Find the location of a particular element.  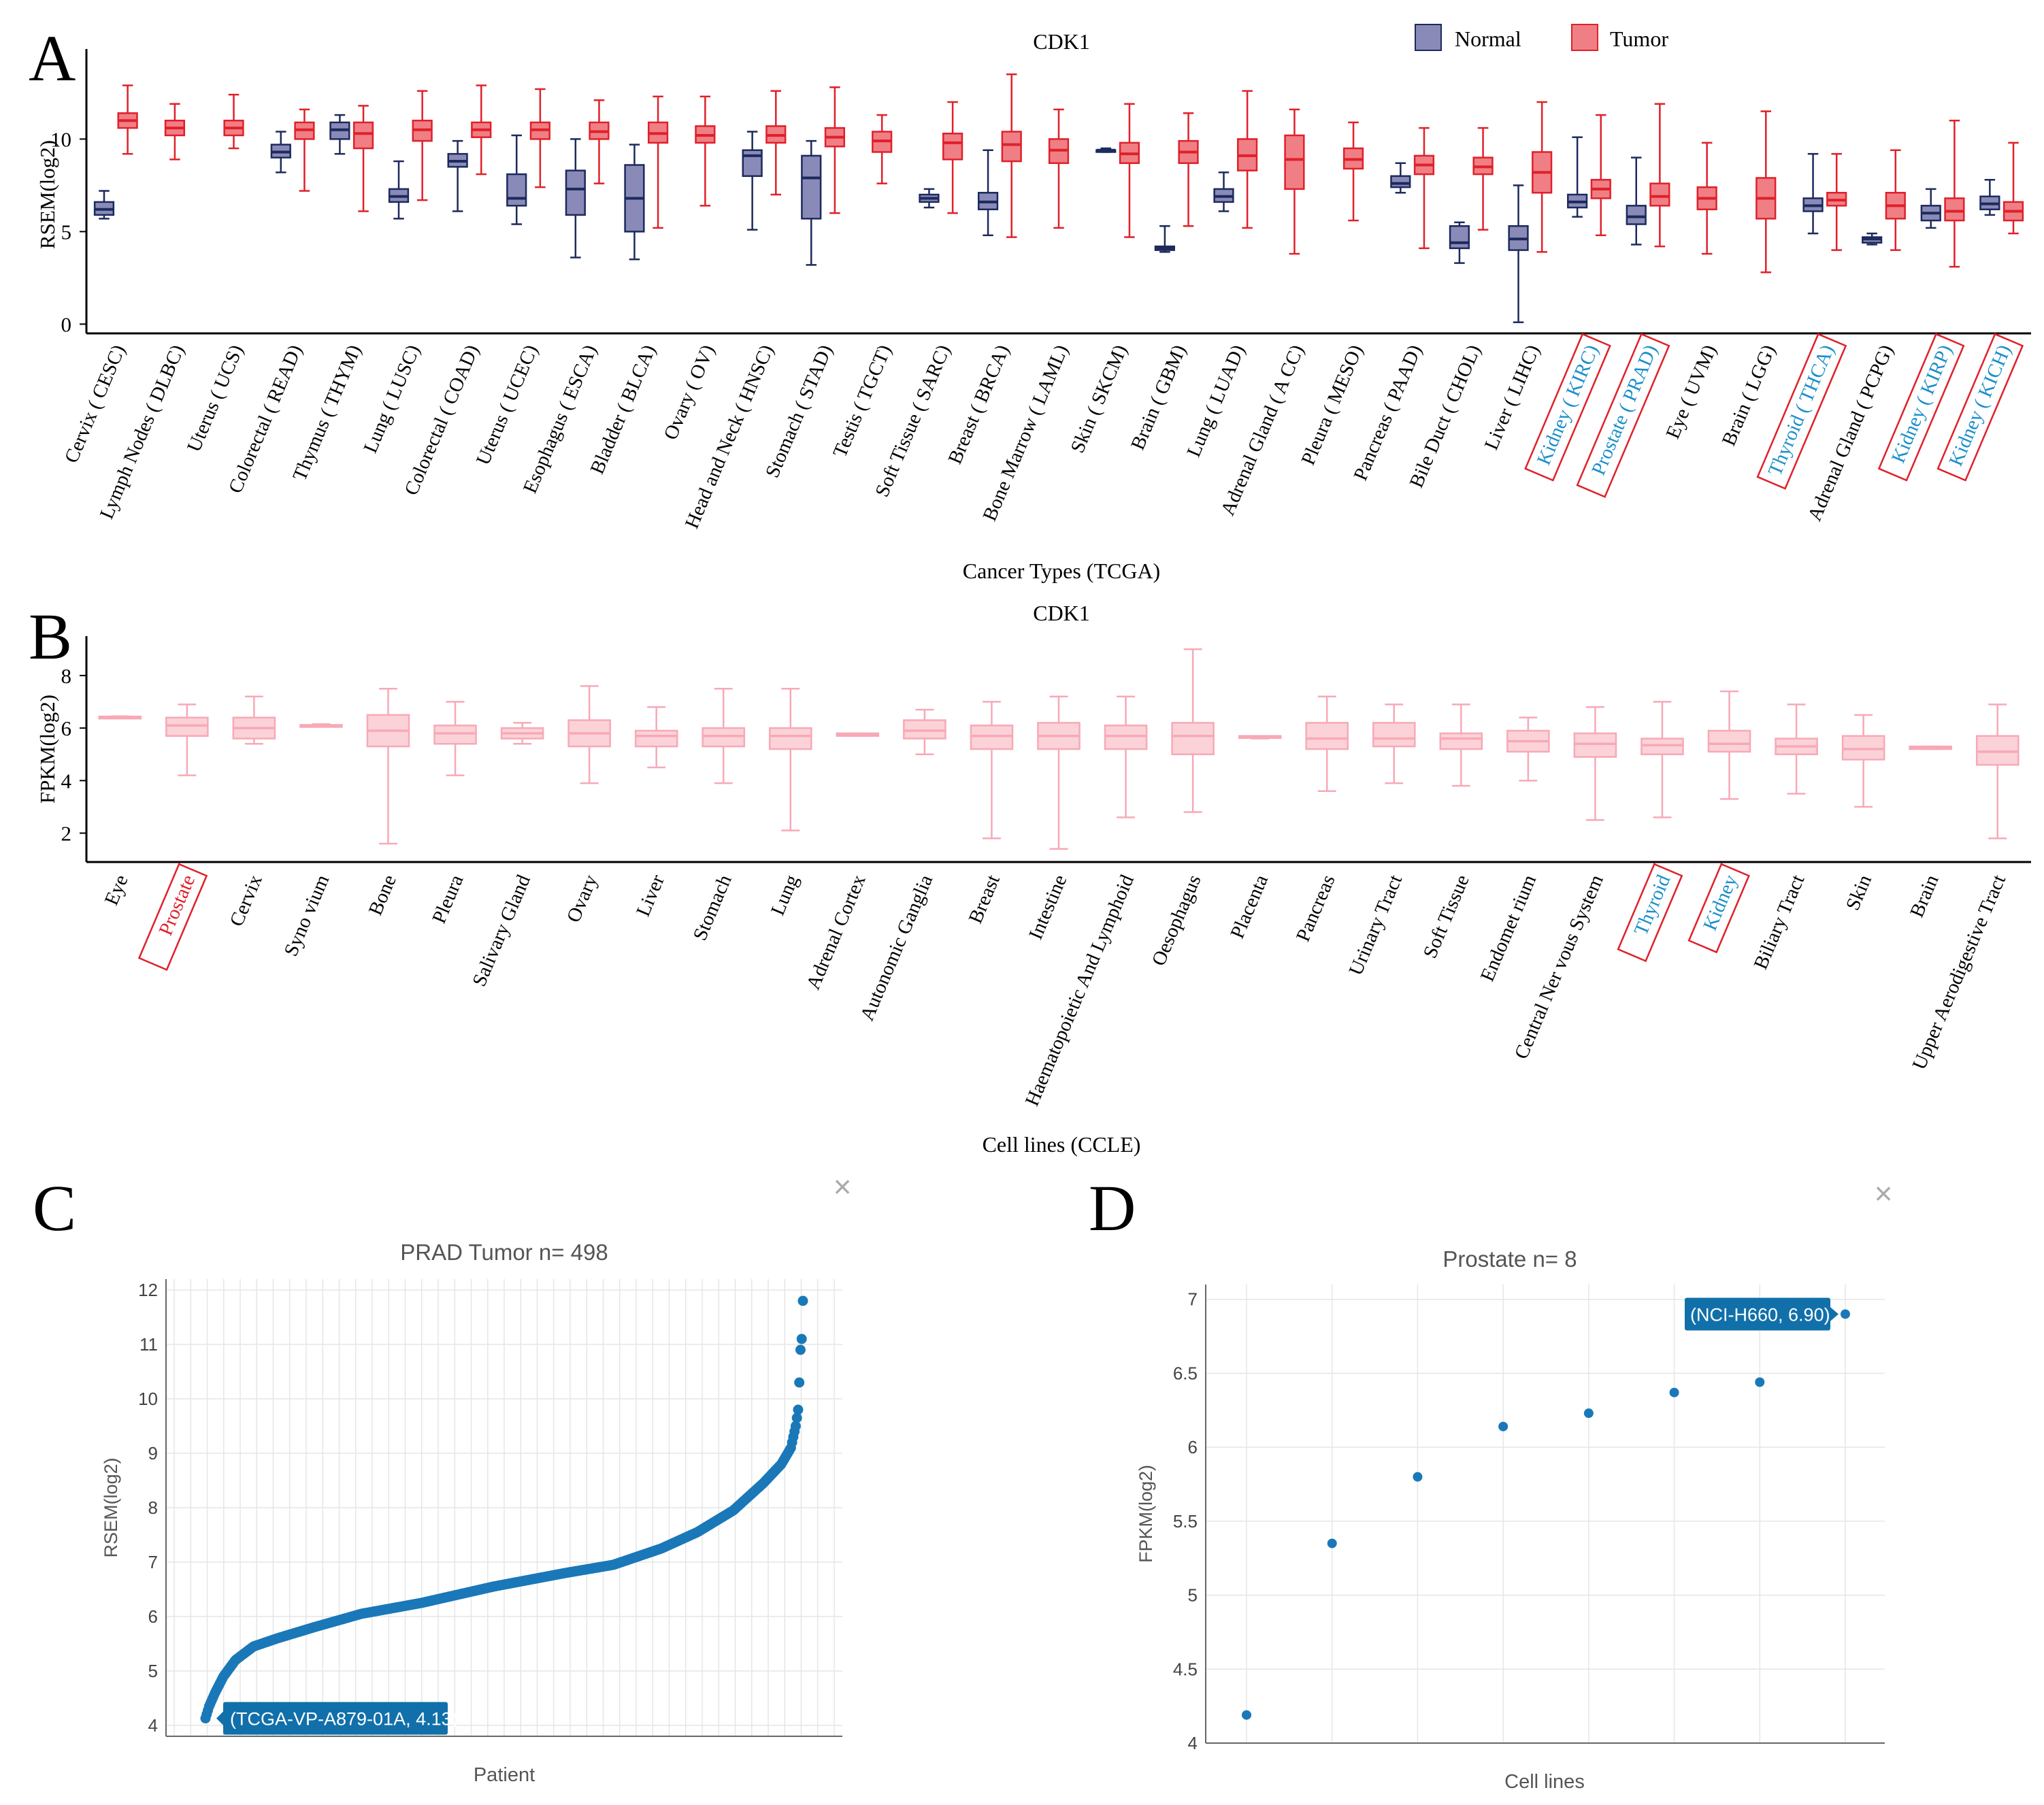

x-category-label: Pleura is located at coordinates (447, 899).